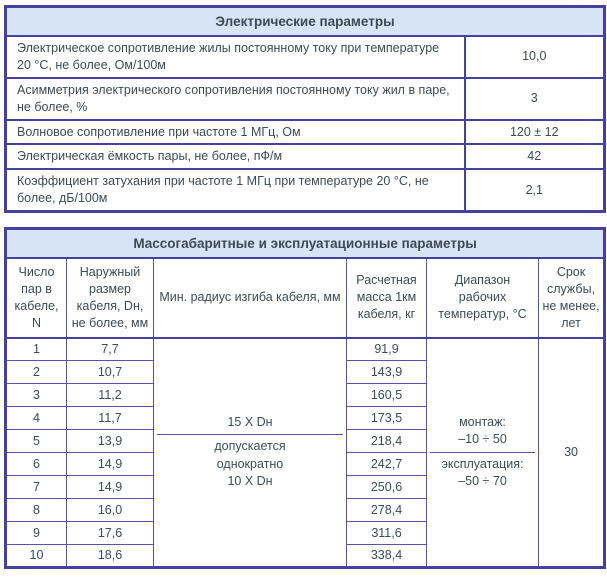 This screenshot has width=607, height=587. I want to click on bend-radius-note: 10 X Dн, so click(250, 481).